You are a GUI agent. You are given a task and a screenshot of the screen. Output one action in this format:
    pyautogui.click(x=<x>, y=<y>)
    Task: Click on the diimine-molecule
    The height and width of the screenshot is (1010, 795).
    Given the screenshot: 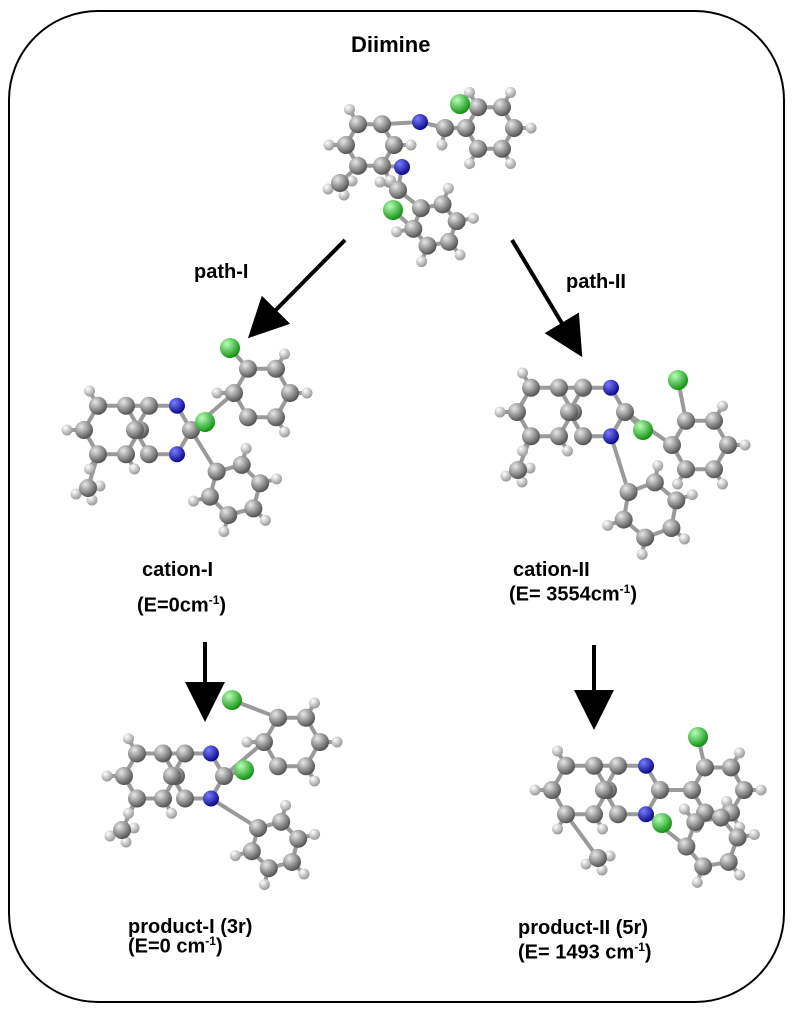 What is the action you would take?
    pyautogui.click(x=429, y=177)
    